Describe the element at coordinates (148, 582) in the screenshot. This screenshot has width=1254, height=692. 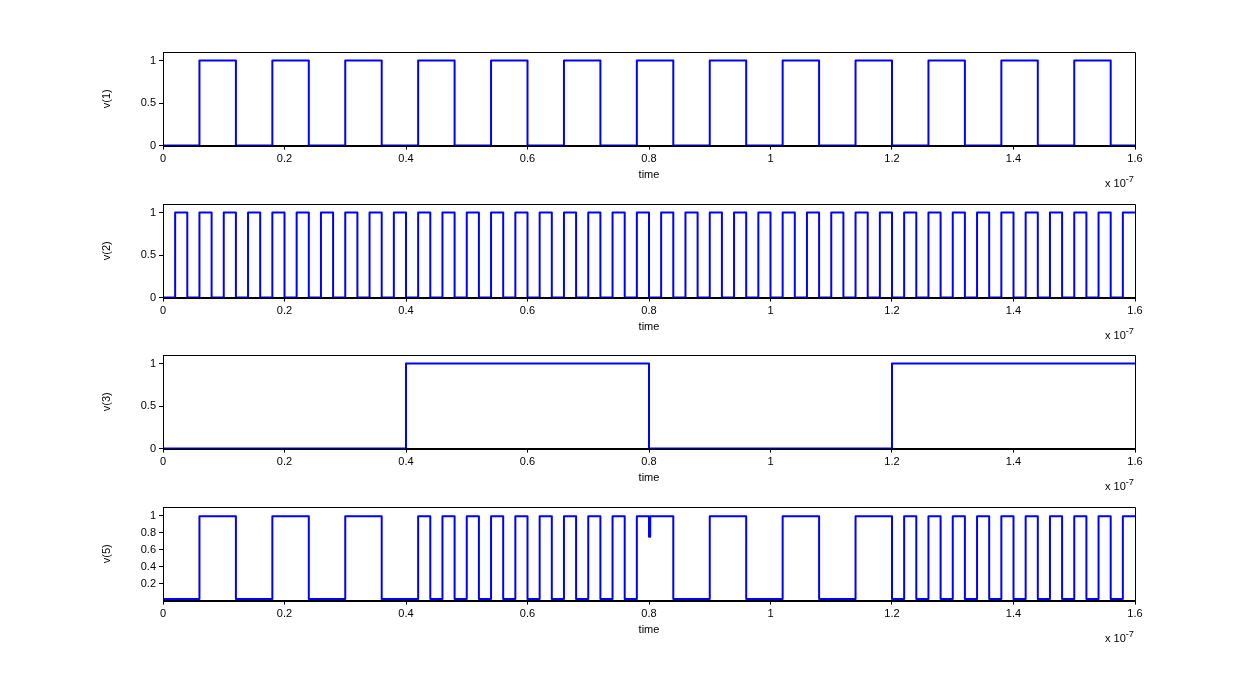
I see `y-tick-label: 0.2` at that location.